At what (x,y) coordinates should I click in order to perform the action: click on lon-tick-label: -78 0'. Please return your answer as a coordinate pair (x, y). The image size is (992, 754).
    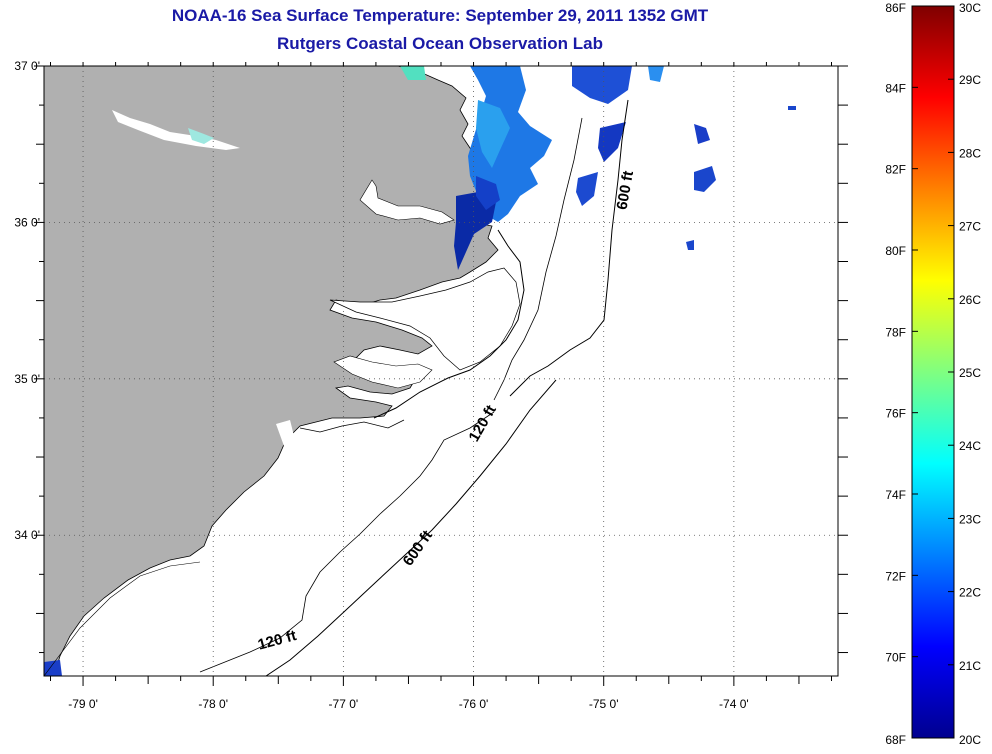
    Looking at the image, I should click on (213, 704).